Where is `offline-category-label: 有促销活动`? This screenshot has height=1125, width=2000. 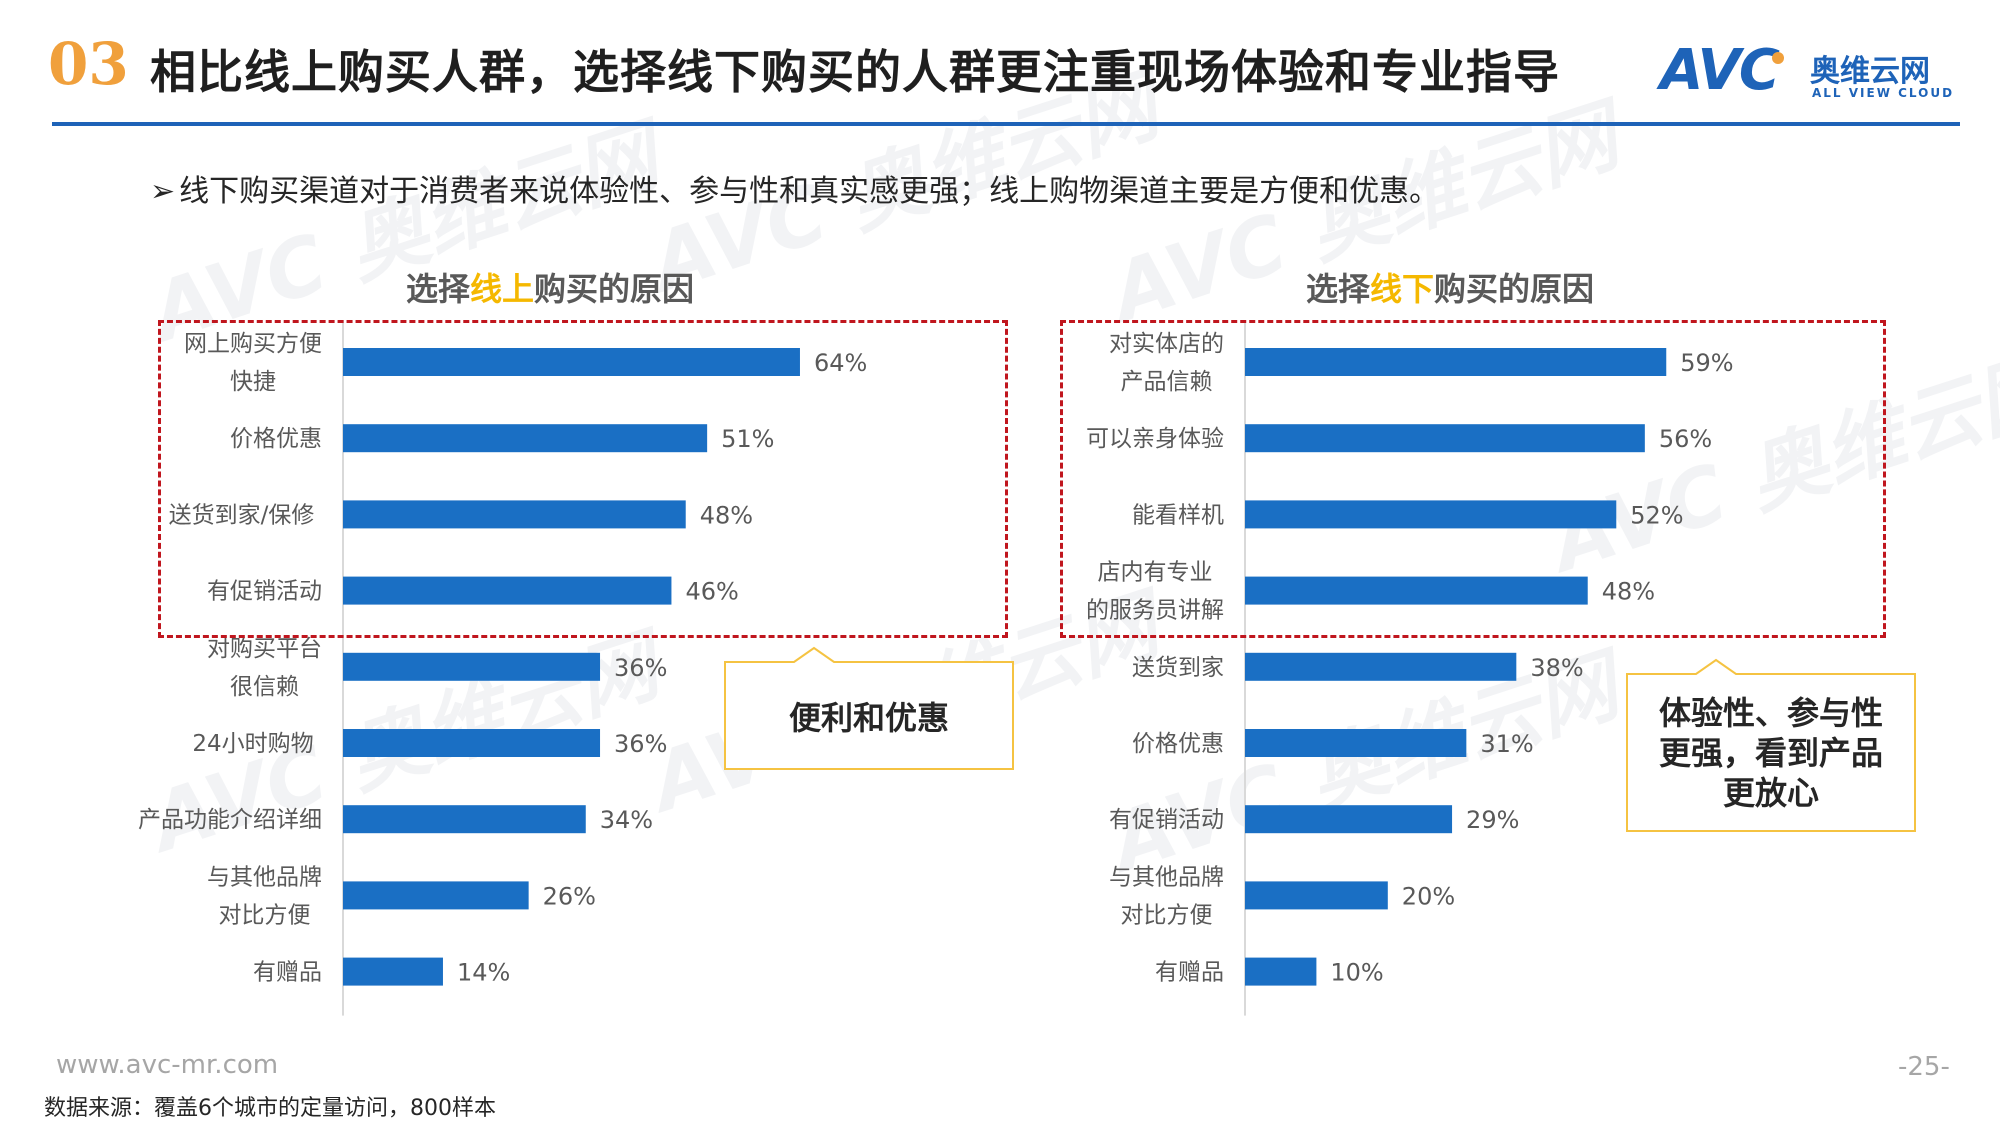
offline-category-label: 有促销活动 is located at coordinates (1166, 820).